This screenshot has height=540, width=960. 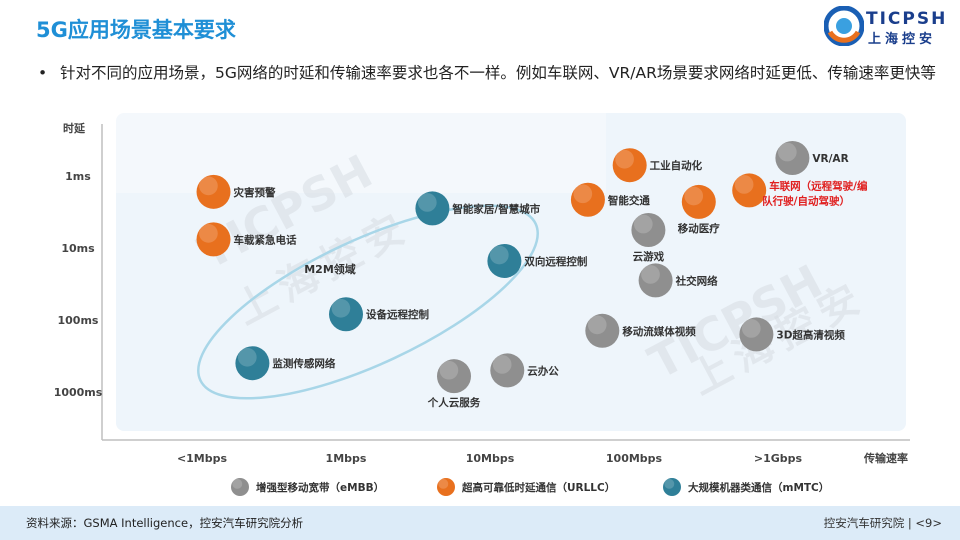 What do you see at coordinates (844, 26) in the screenshot?
I see `logo-mark-icon` at bounding box center [844, 26].